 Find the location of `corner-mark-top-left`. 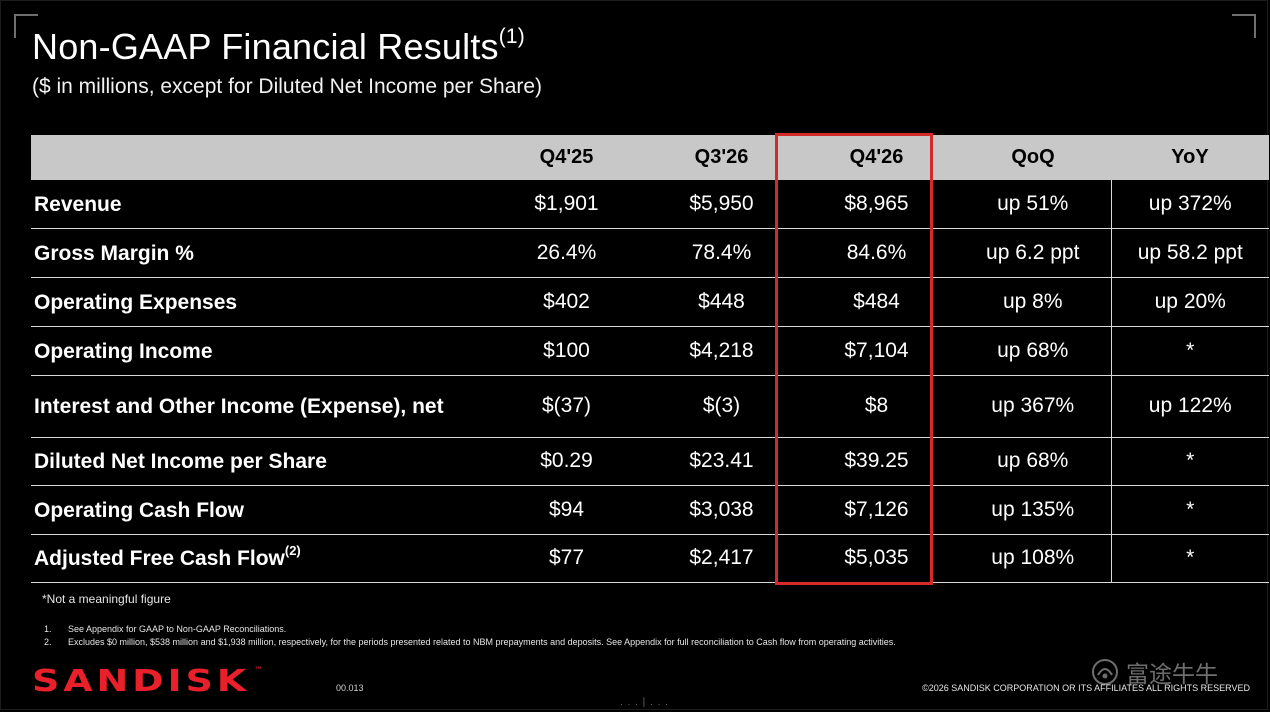

corner-mark-top-left is located at coordinates (26, 26).